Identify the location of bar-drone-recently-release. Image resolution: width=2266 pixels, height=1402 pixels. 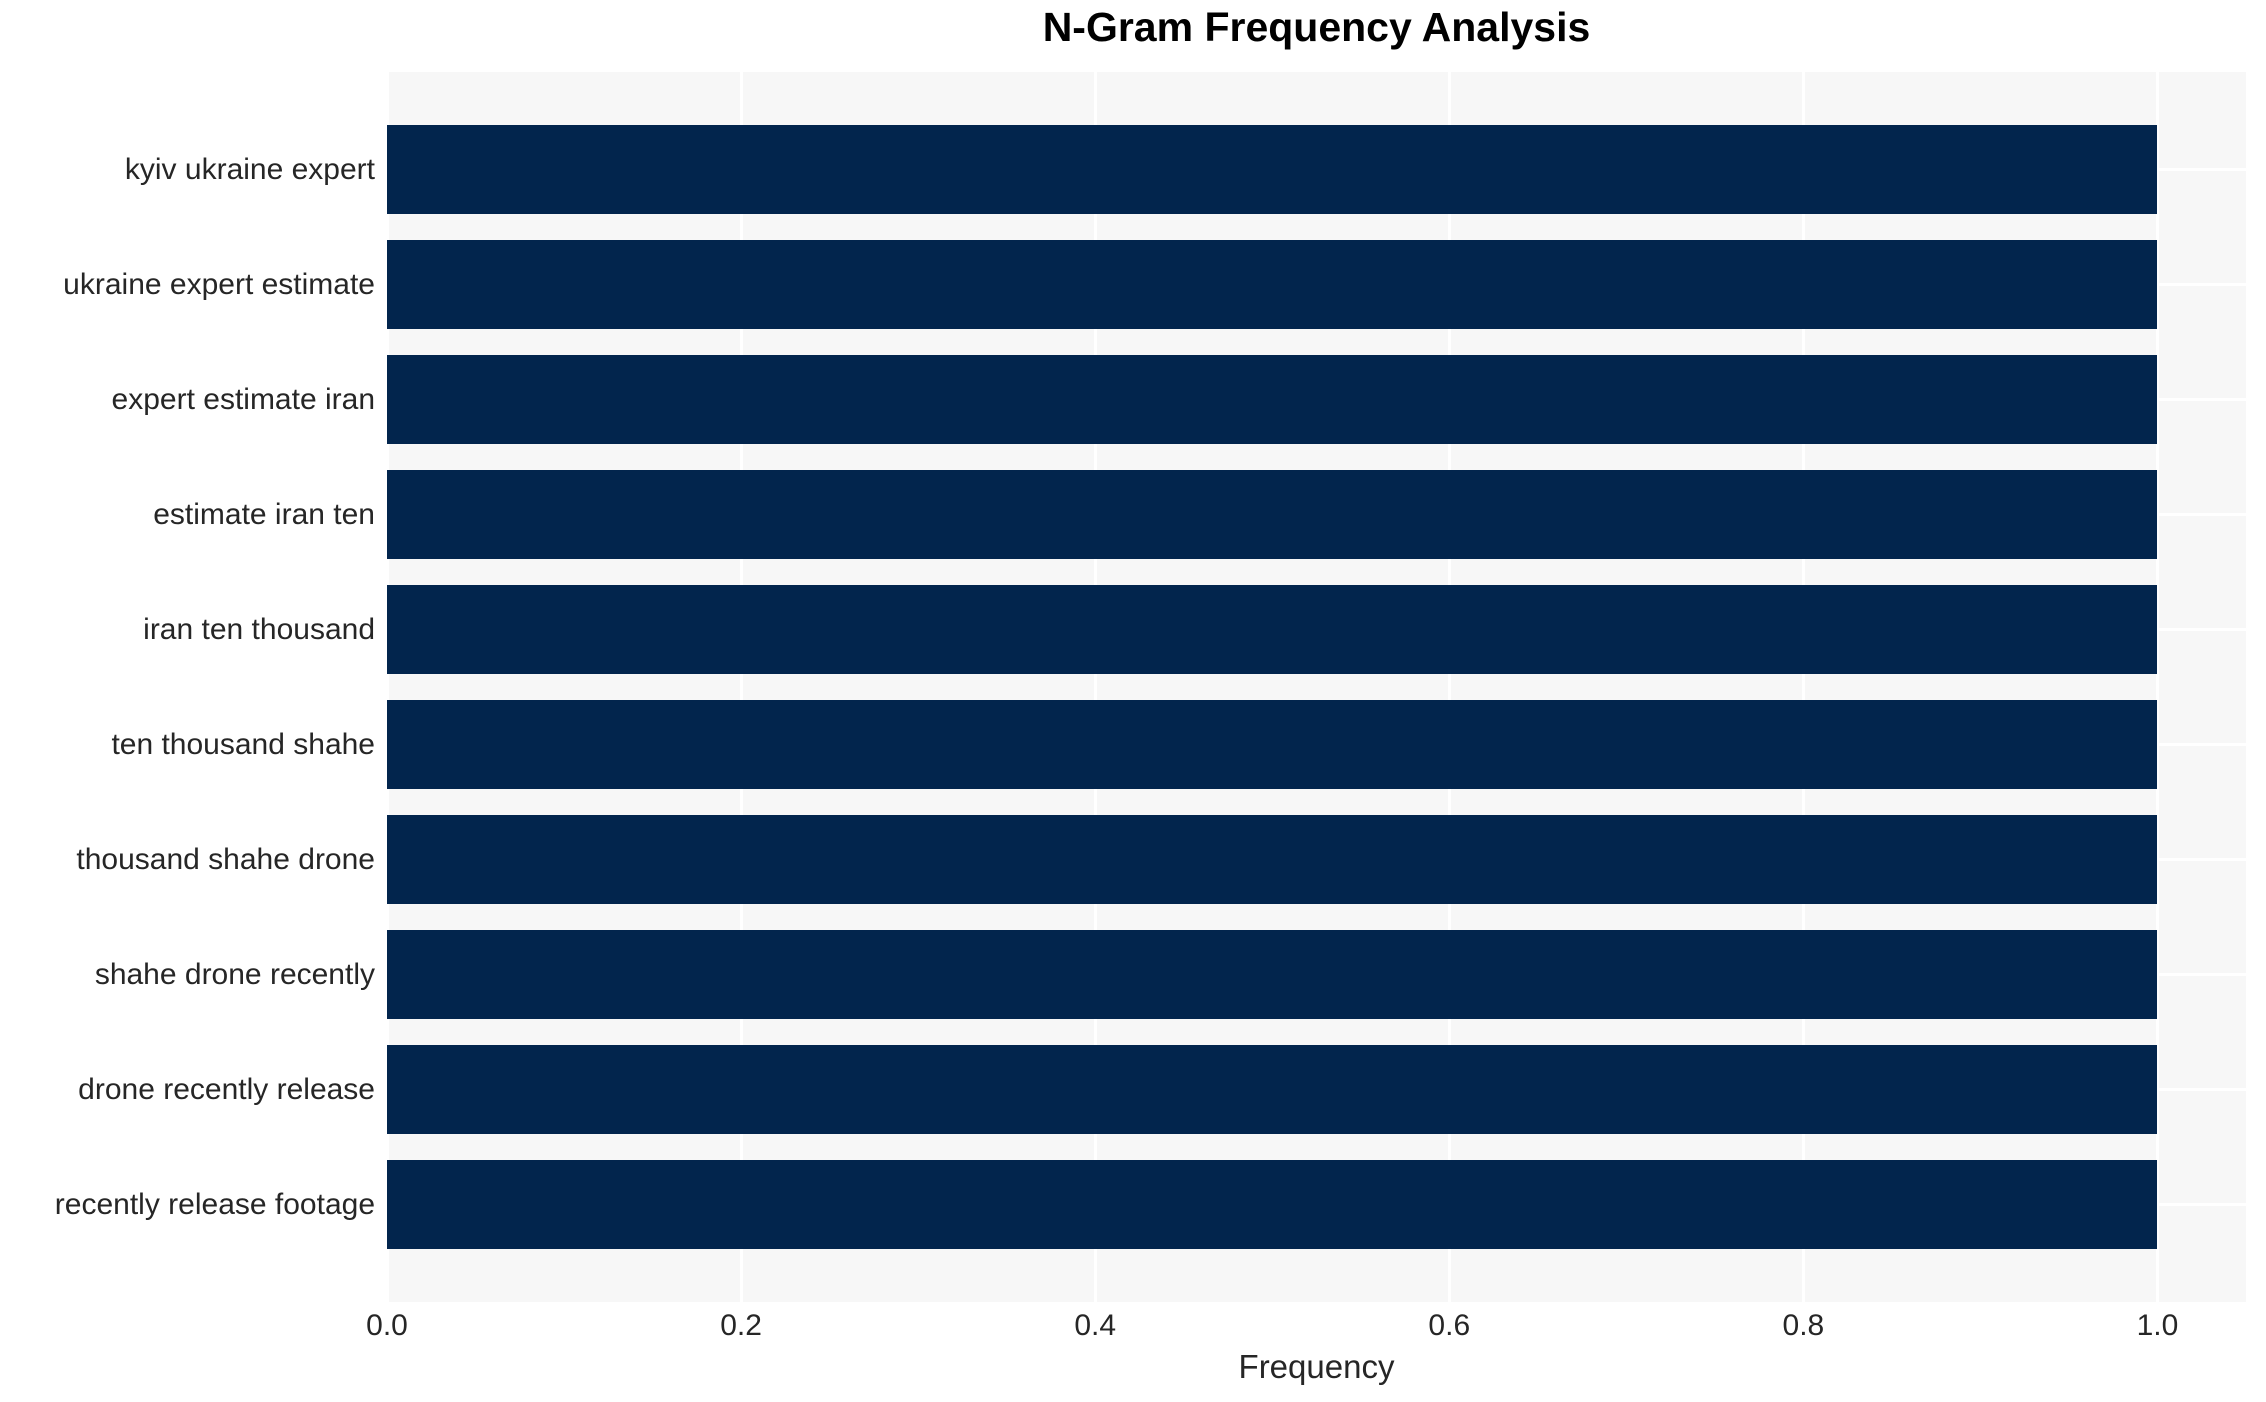
(1272, 1089).